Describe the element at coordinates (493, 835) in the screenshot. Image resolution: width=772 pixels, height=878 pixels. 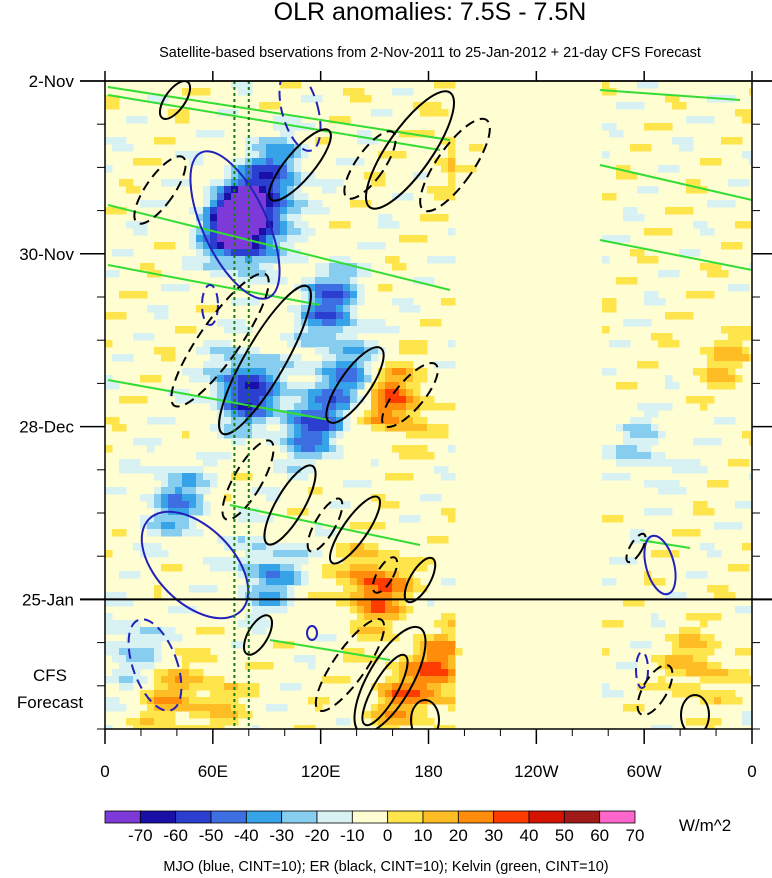
I see `colorbar-tick-label: 30` at that location.